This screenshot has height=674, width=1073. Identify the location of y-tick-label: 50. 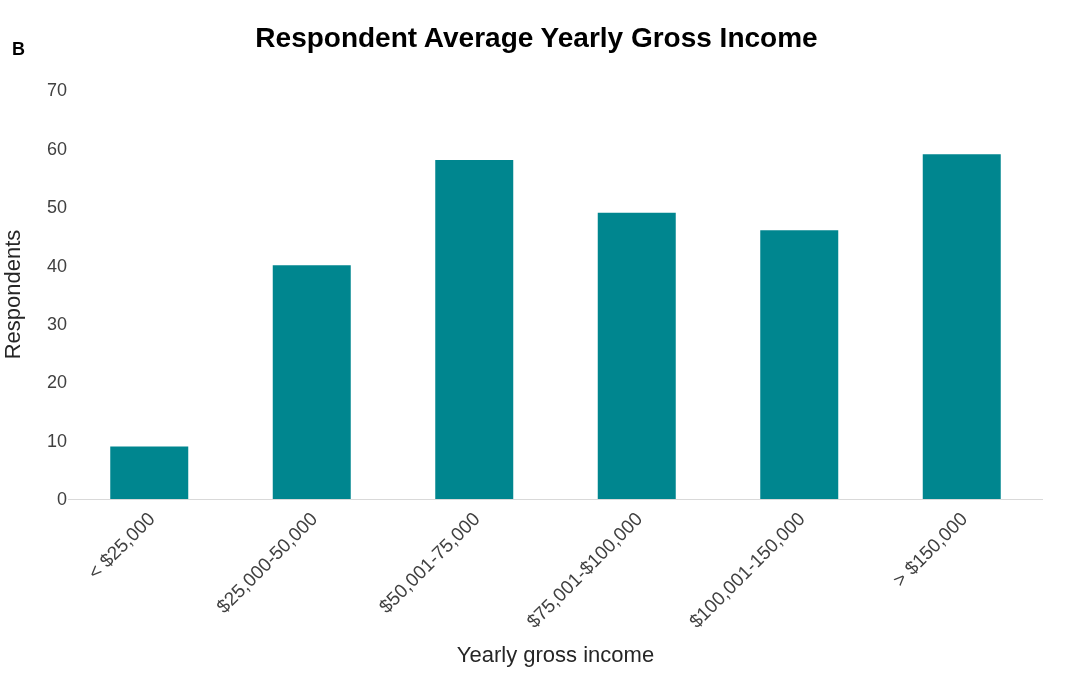
(56, 207).